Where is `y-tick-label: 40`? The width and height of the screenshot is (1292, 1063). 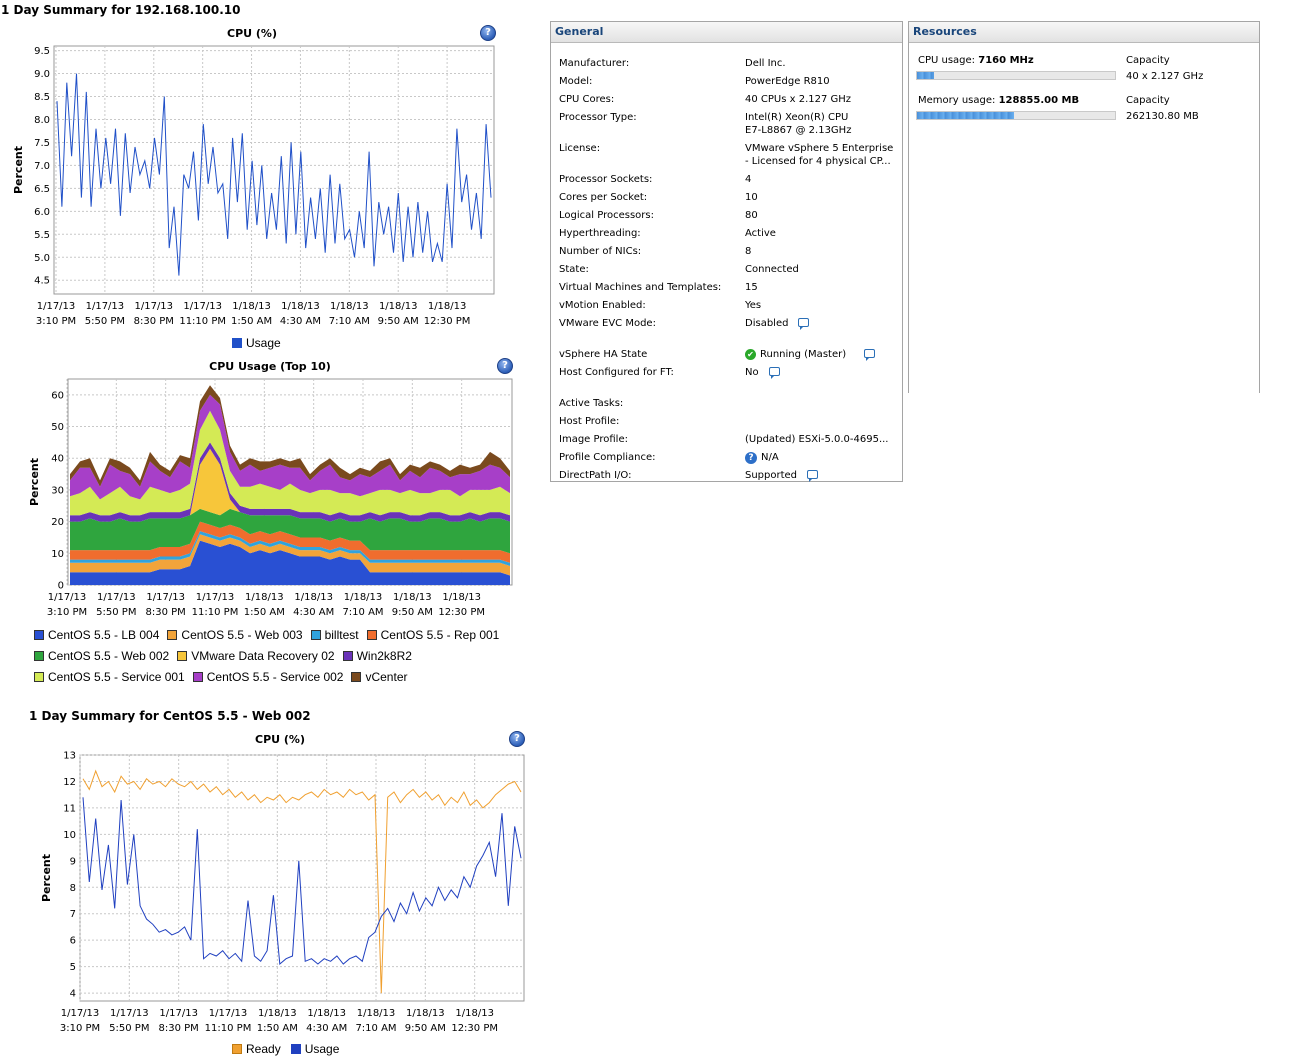 y-tick-label: 40 is located at coordinates (57, 459).